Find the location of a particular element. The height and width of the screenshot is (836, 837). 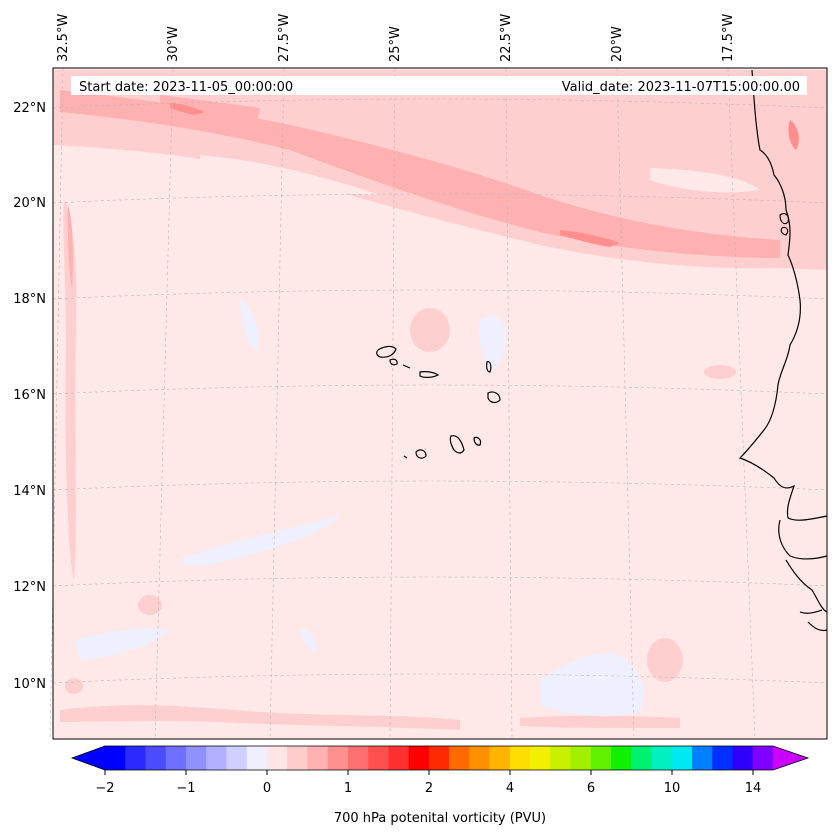

lon-label: 32.5°W is located at coordinates (63, 38).